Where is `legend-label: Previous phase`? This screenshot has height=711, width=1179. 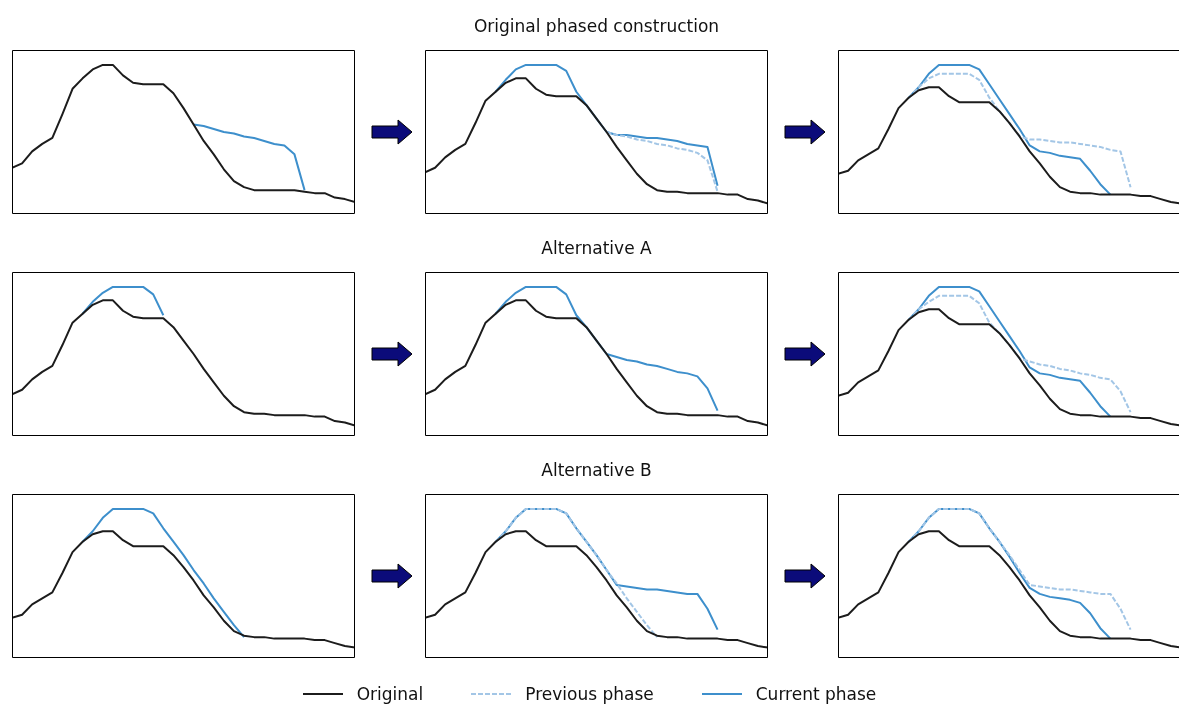 legend-label: Previous phase is located at coordinates (589, 694).